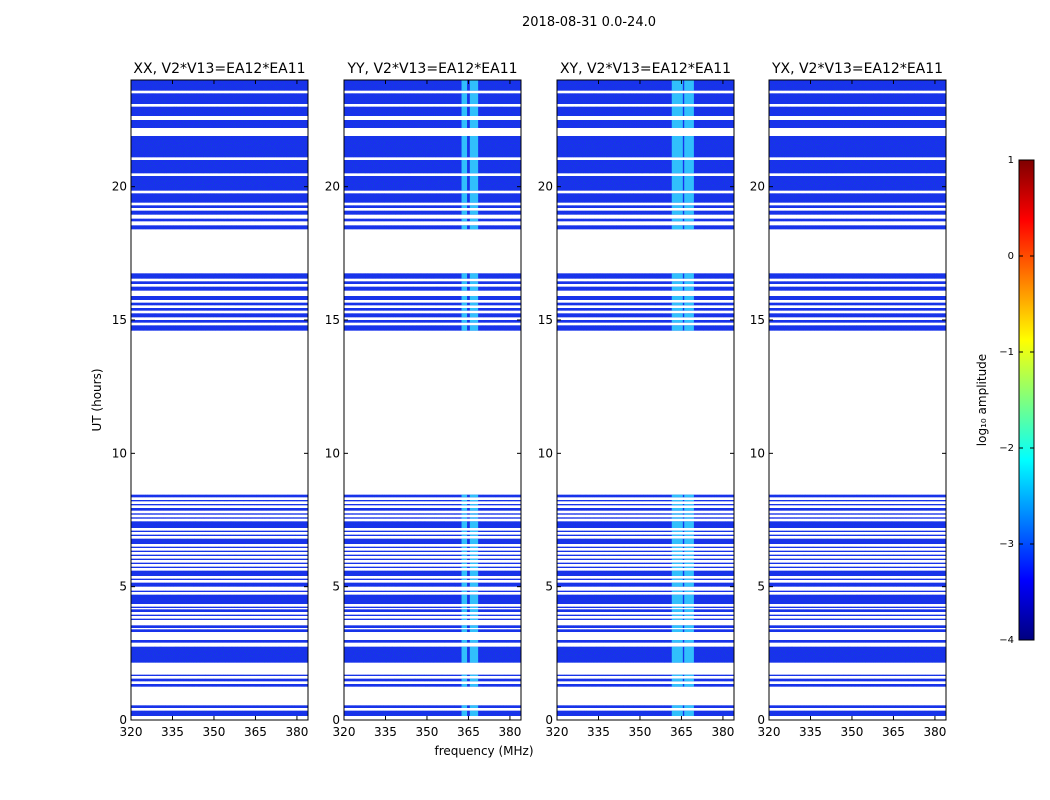  What do you see at coordinates (332, 187) in the screenshot?
I see `y-tick-label: 20` at bounding box center [332, 187].